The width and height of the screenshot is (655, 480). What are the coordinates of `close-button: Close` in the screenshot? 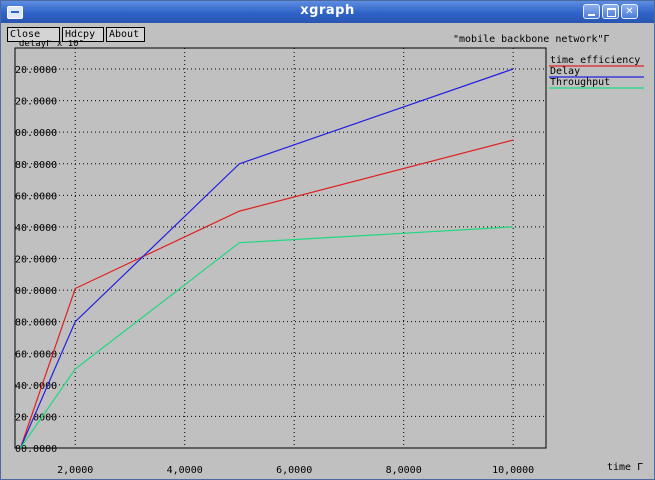 It's located at (33, 34).